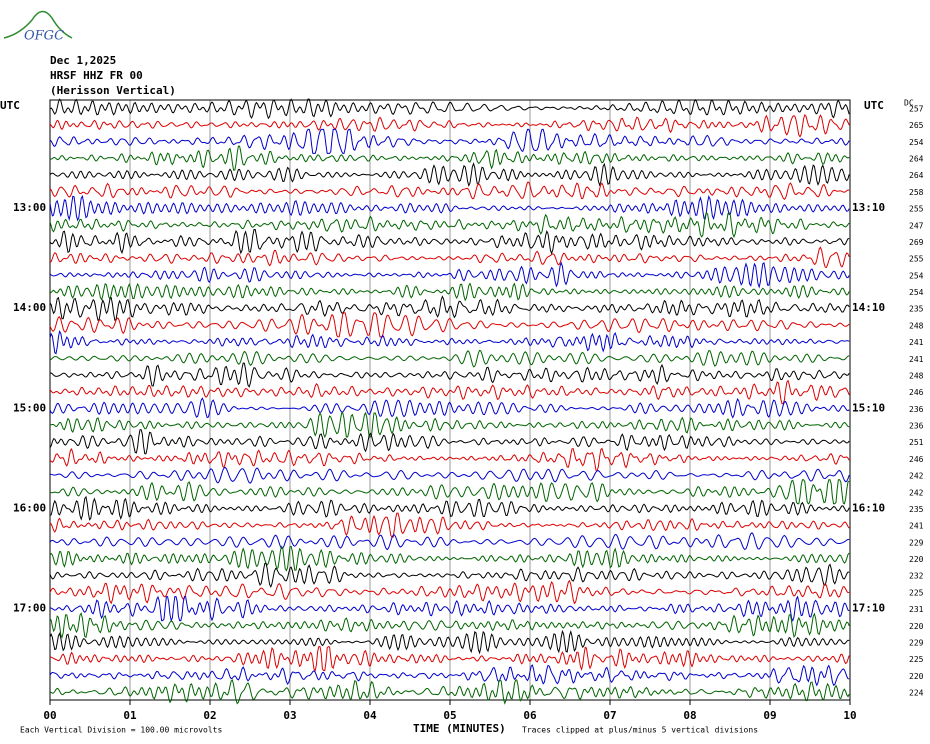 Image resolution: width=930 pixels, height=744 pixels. What do you see at coordinates (916, 242) in the screenshot?
I see `dc-value: 269` at bounding box center [916, 242].